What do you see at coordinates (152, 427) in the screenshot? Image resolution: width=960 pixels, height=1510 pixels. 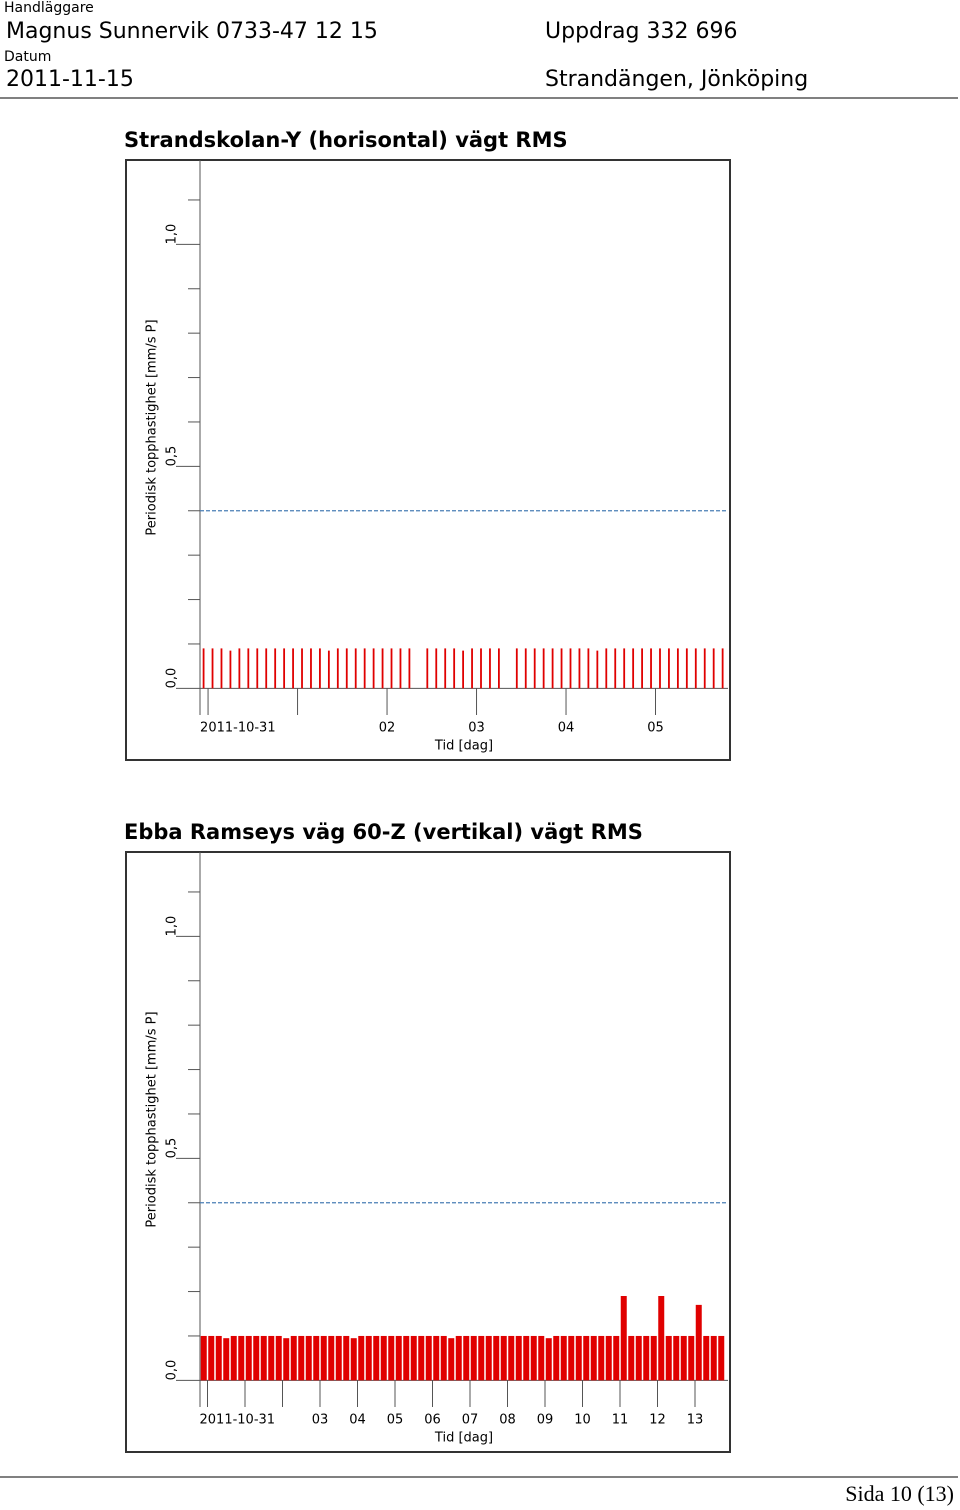 I see `y-axis-label: Periodisk topphastighet [mm/s P]` at bounding box center [152, 427].